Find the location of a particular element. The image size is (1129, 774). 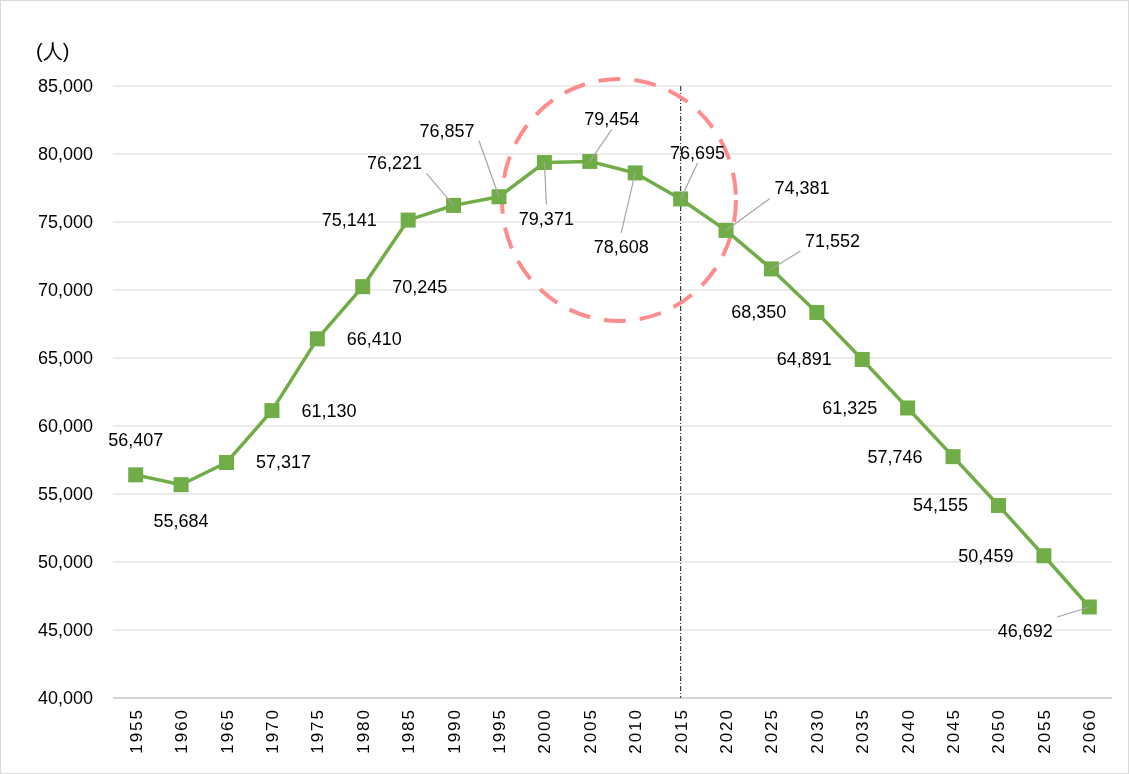

data-label: 76,857 is located at coordinates (447, 130).